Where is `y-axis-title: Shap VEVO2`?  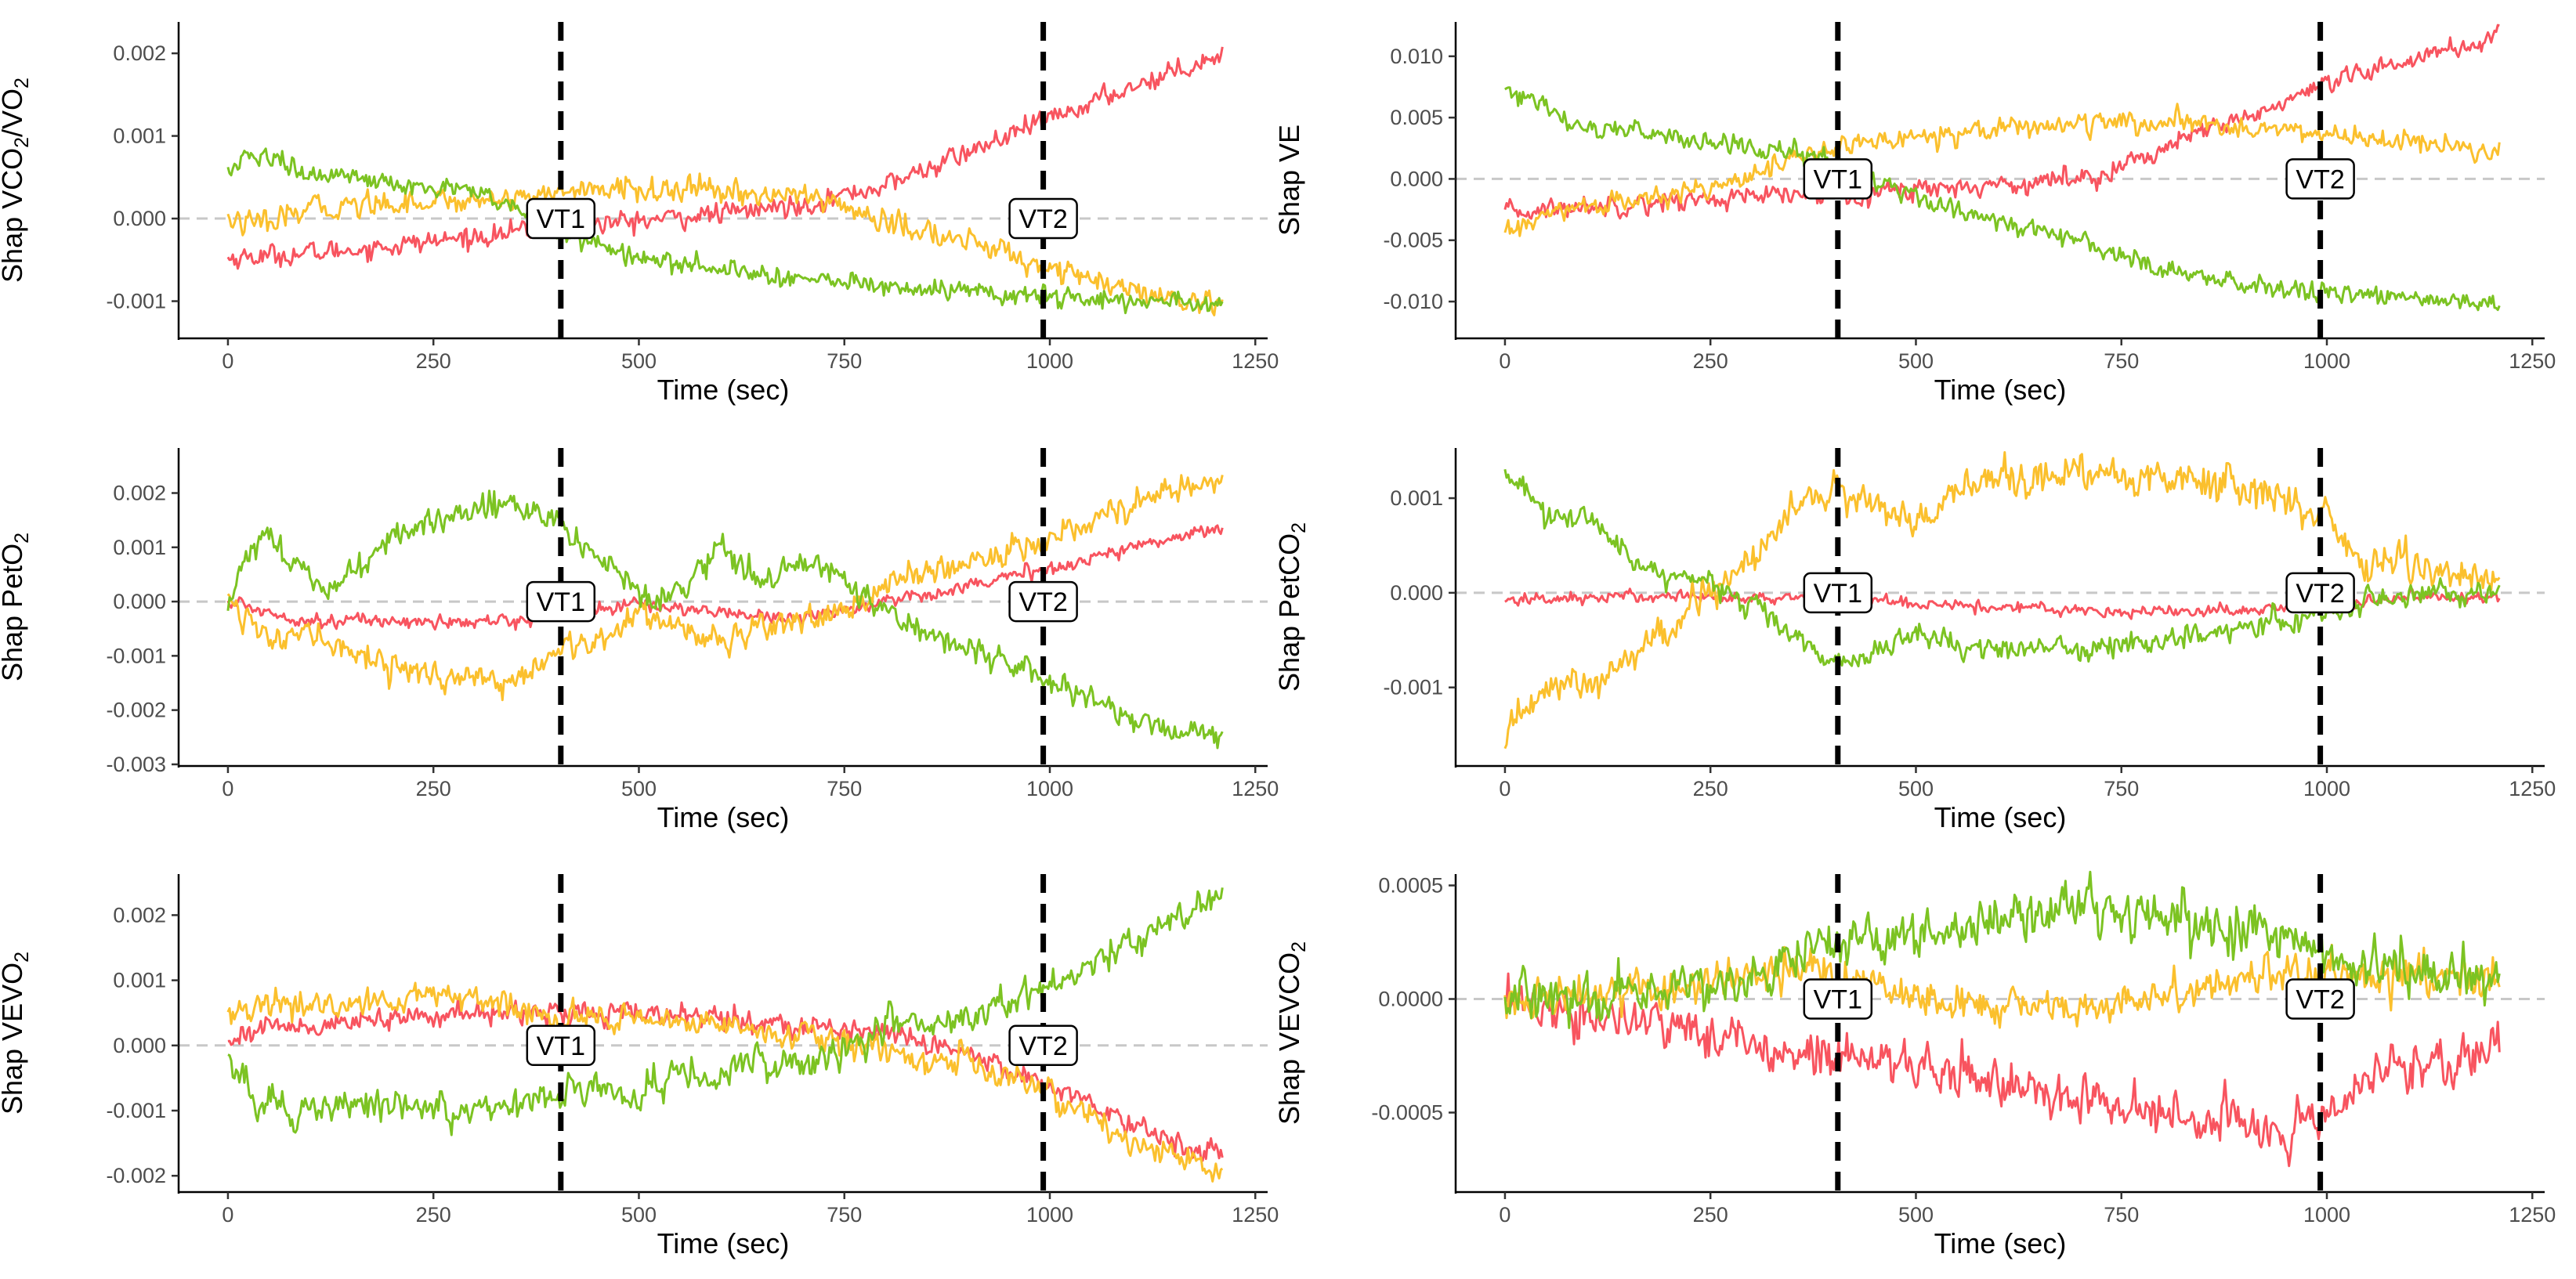 y-axis-title: Shap VEVO2 is located at coordinates (16, 1033).